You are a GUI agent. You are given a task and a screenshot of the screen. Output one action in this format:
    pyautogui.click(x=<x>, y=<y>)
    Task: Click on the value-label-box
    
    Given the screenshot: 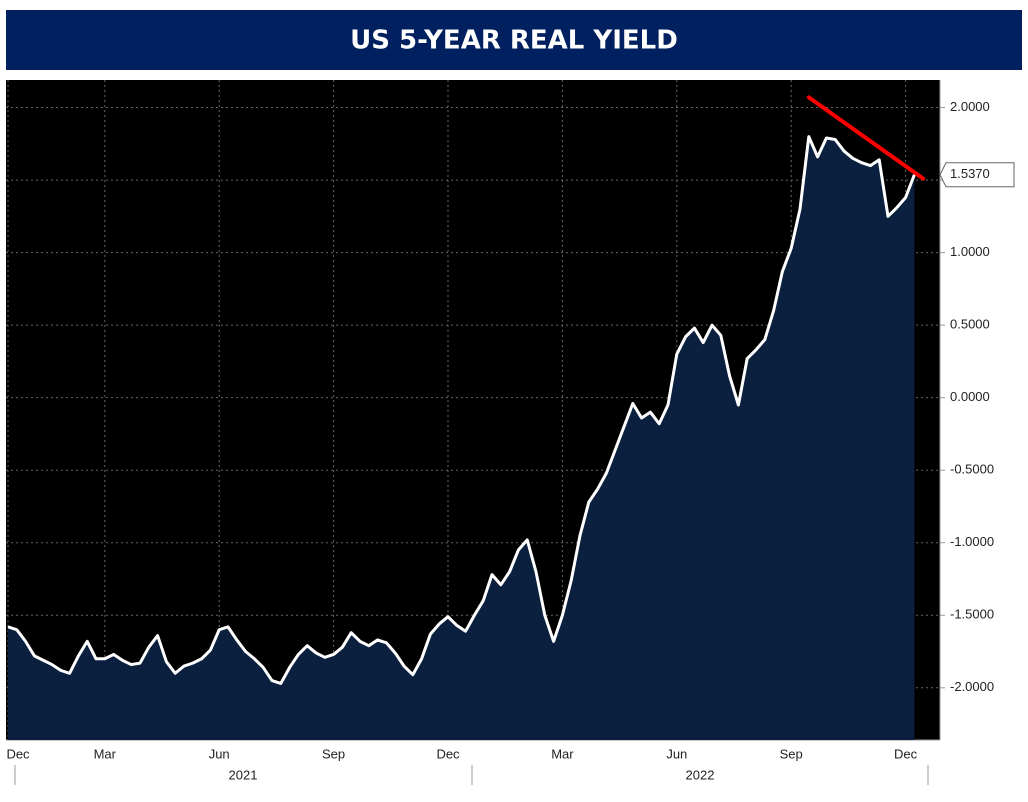 What is the action you would take?
    pyautogui.click(x=977, y=175)
    